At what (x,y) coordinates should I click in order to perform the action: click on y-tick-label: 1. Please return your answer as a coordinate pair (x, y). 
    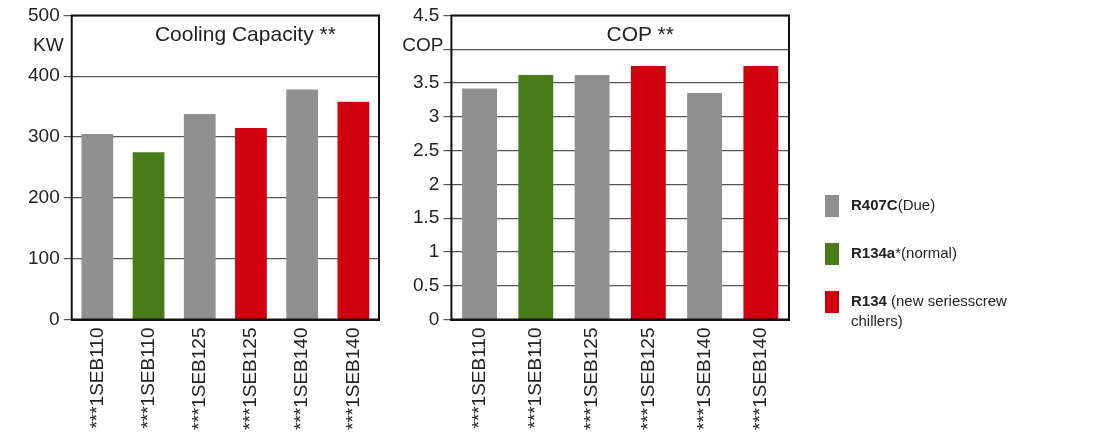
    Looking at the image, I should click on (434, 251).